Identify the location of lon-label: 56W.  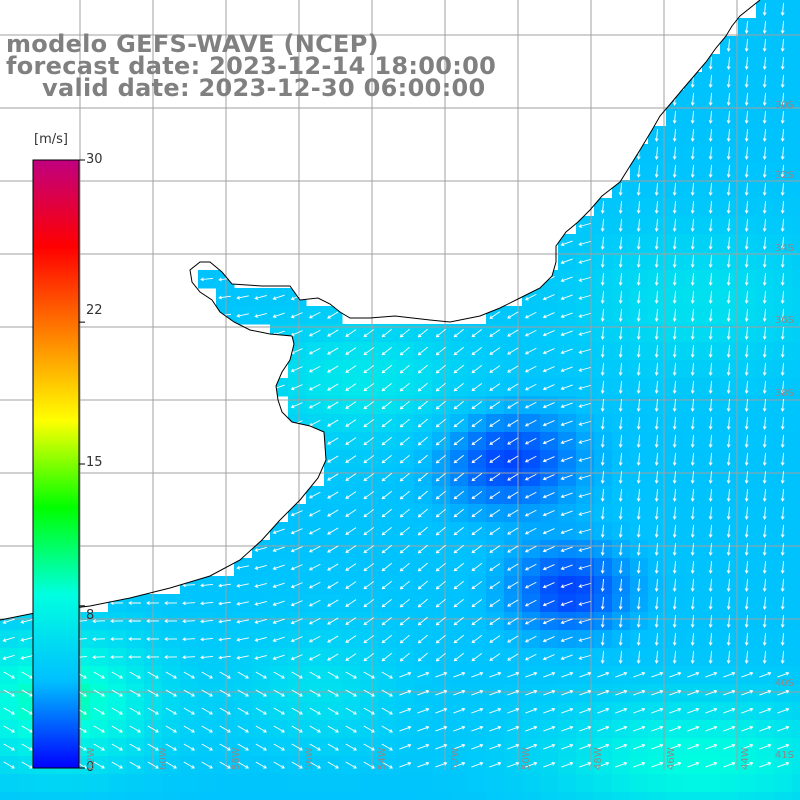
(309, 758).